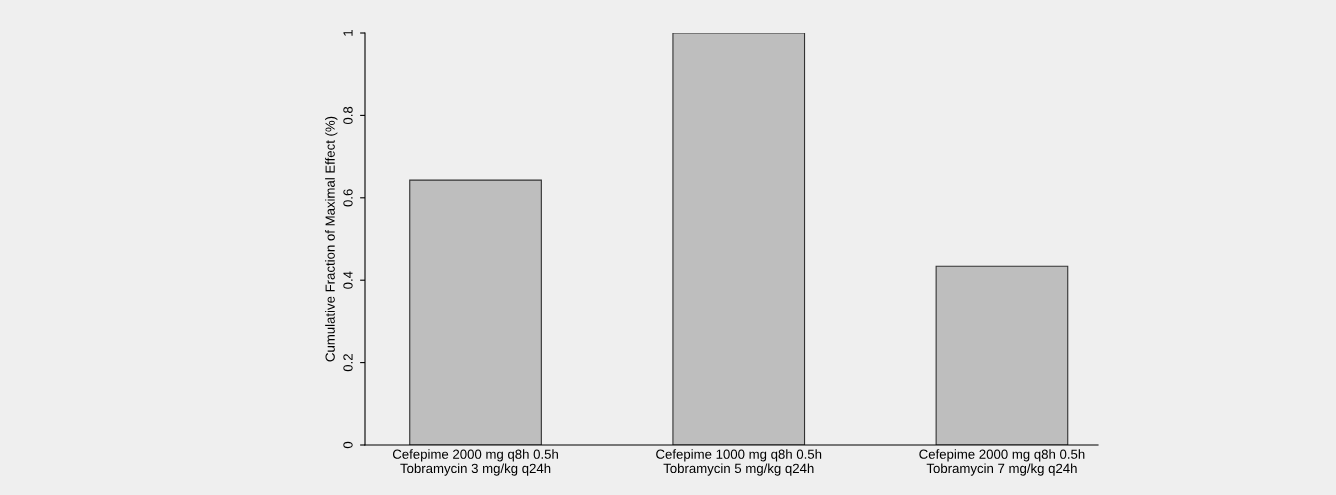  I want to click on y-tick-label: 0.2, so click(348, 363).